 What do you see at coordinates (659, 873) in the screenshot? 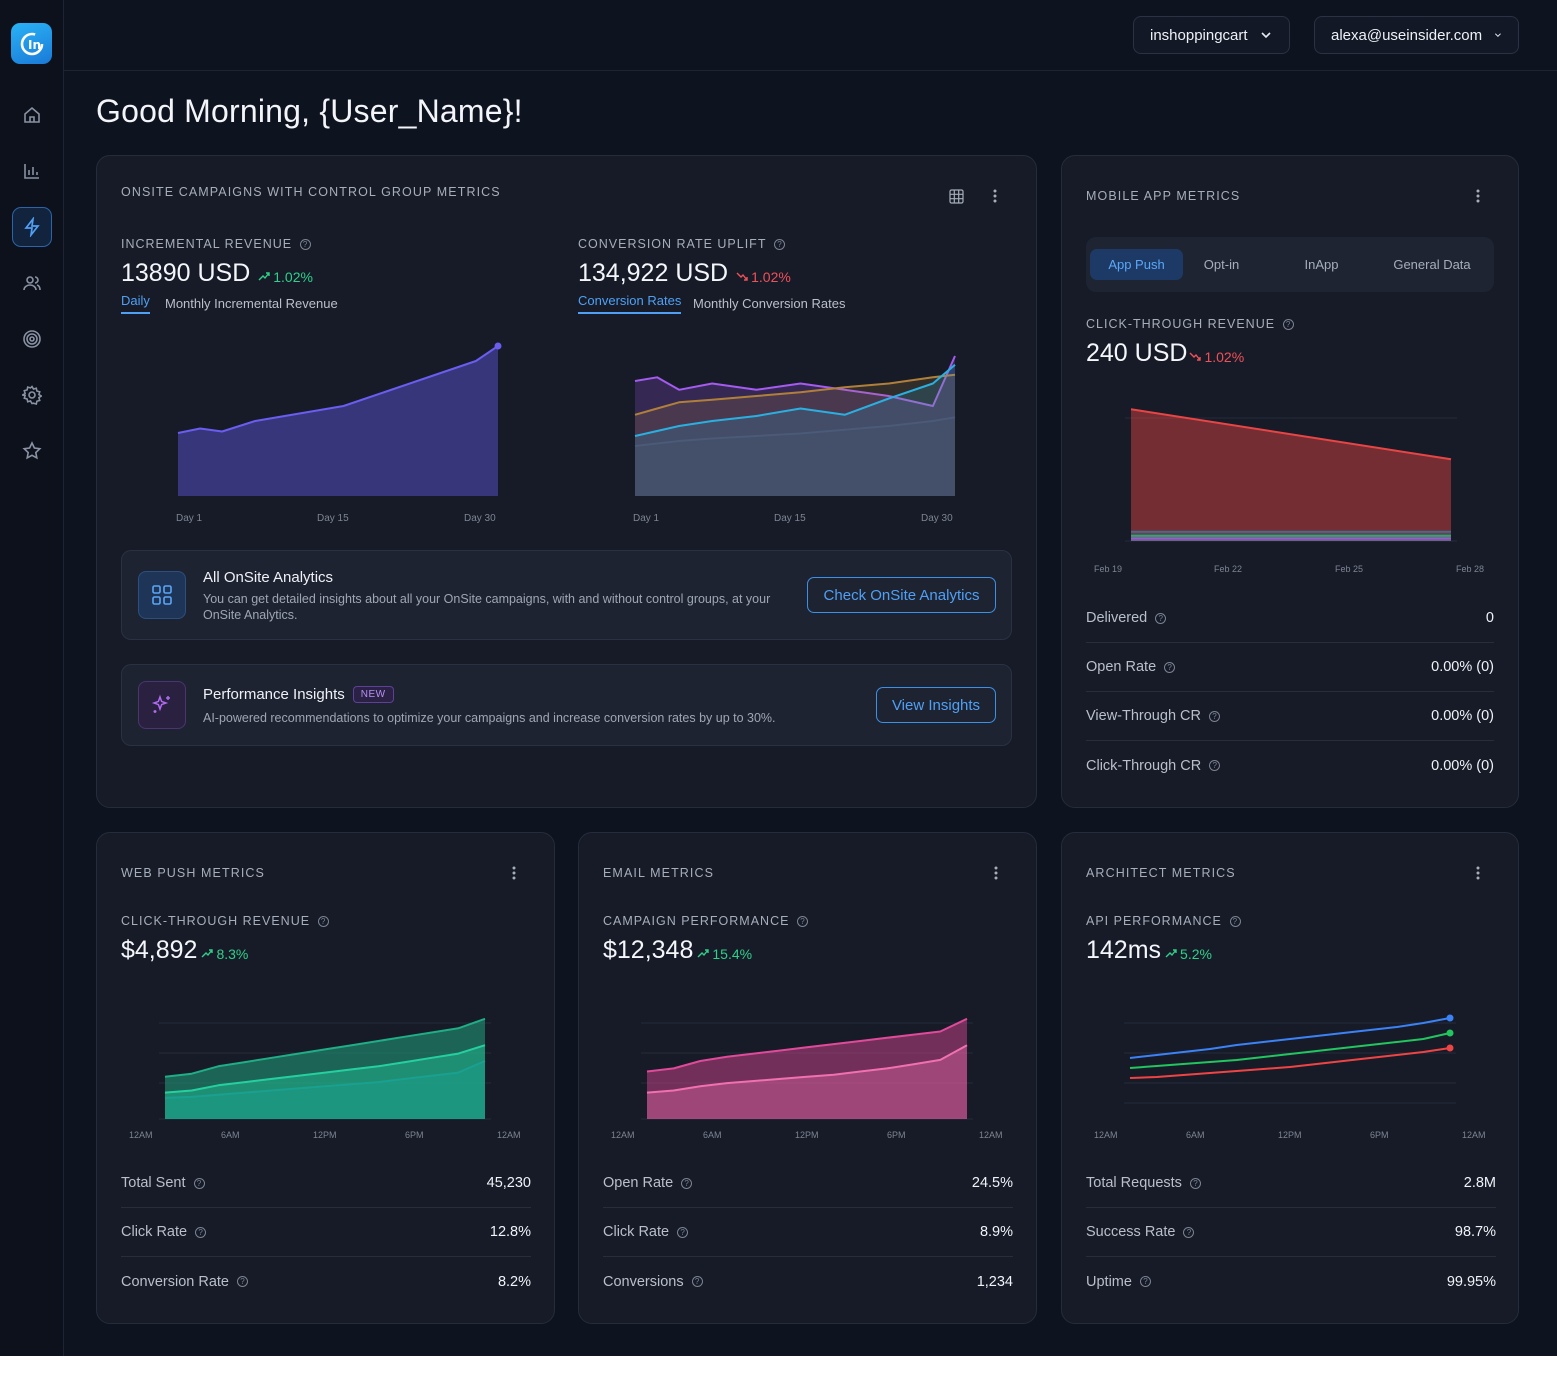
I see `email-card-title: EMAIL METRICS` at bounding box center [659, 873].